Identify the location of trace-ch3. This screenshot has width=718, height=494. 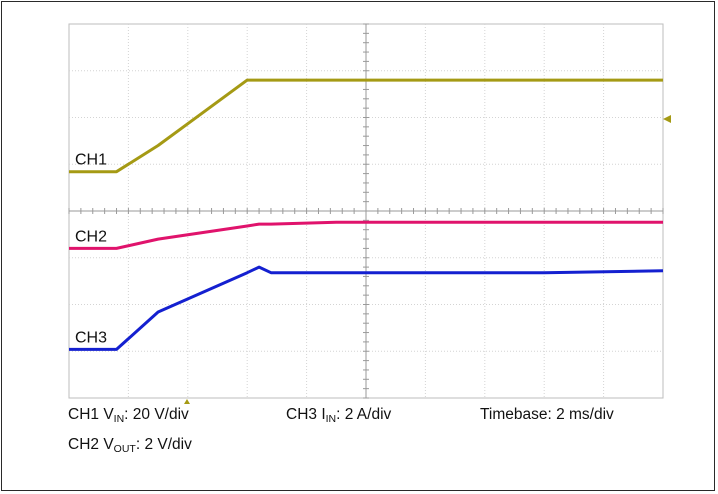
(366, 308).